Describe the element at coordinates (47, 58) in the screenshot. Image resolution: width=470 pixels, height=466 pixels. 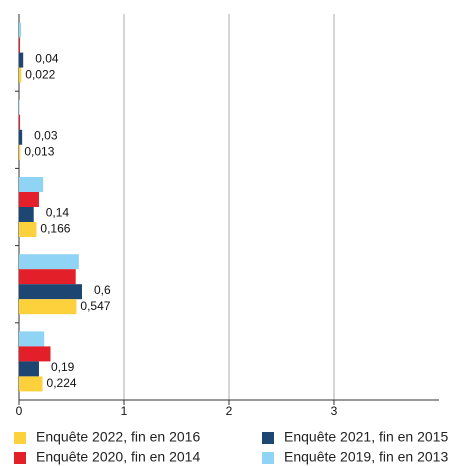
I see `value-label: 0,04` at that location.